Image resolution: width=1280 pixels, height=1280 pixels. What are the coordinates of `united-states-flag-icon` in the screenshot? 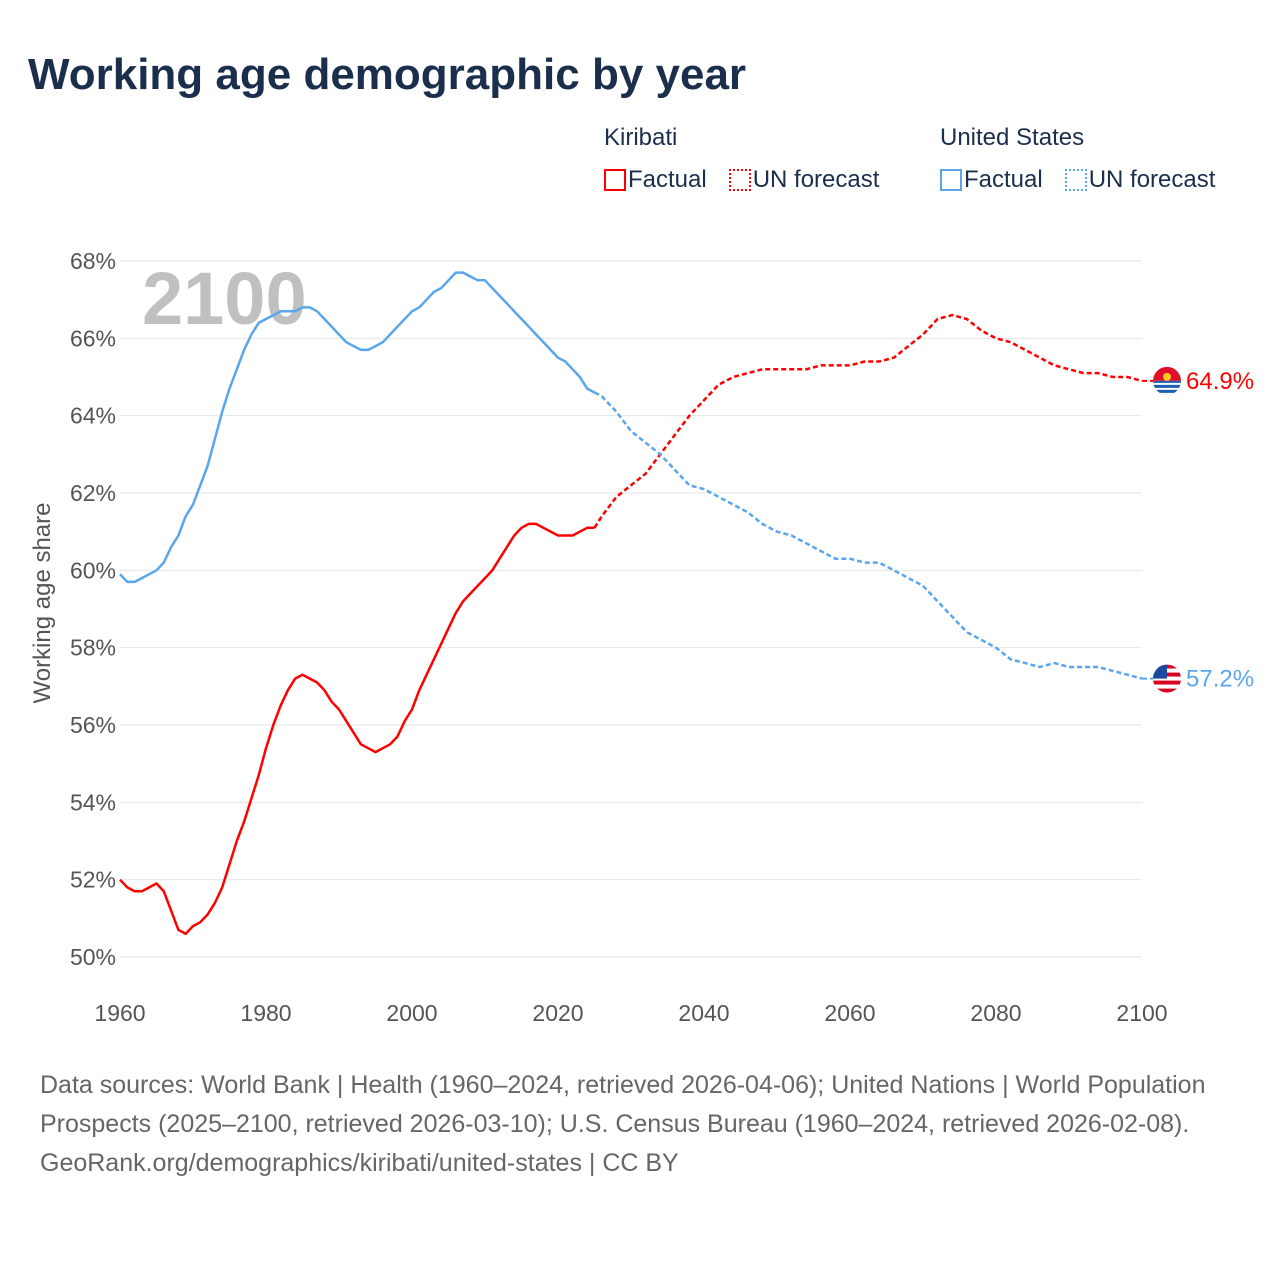 It's located at (1167, 678).